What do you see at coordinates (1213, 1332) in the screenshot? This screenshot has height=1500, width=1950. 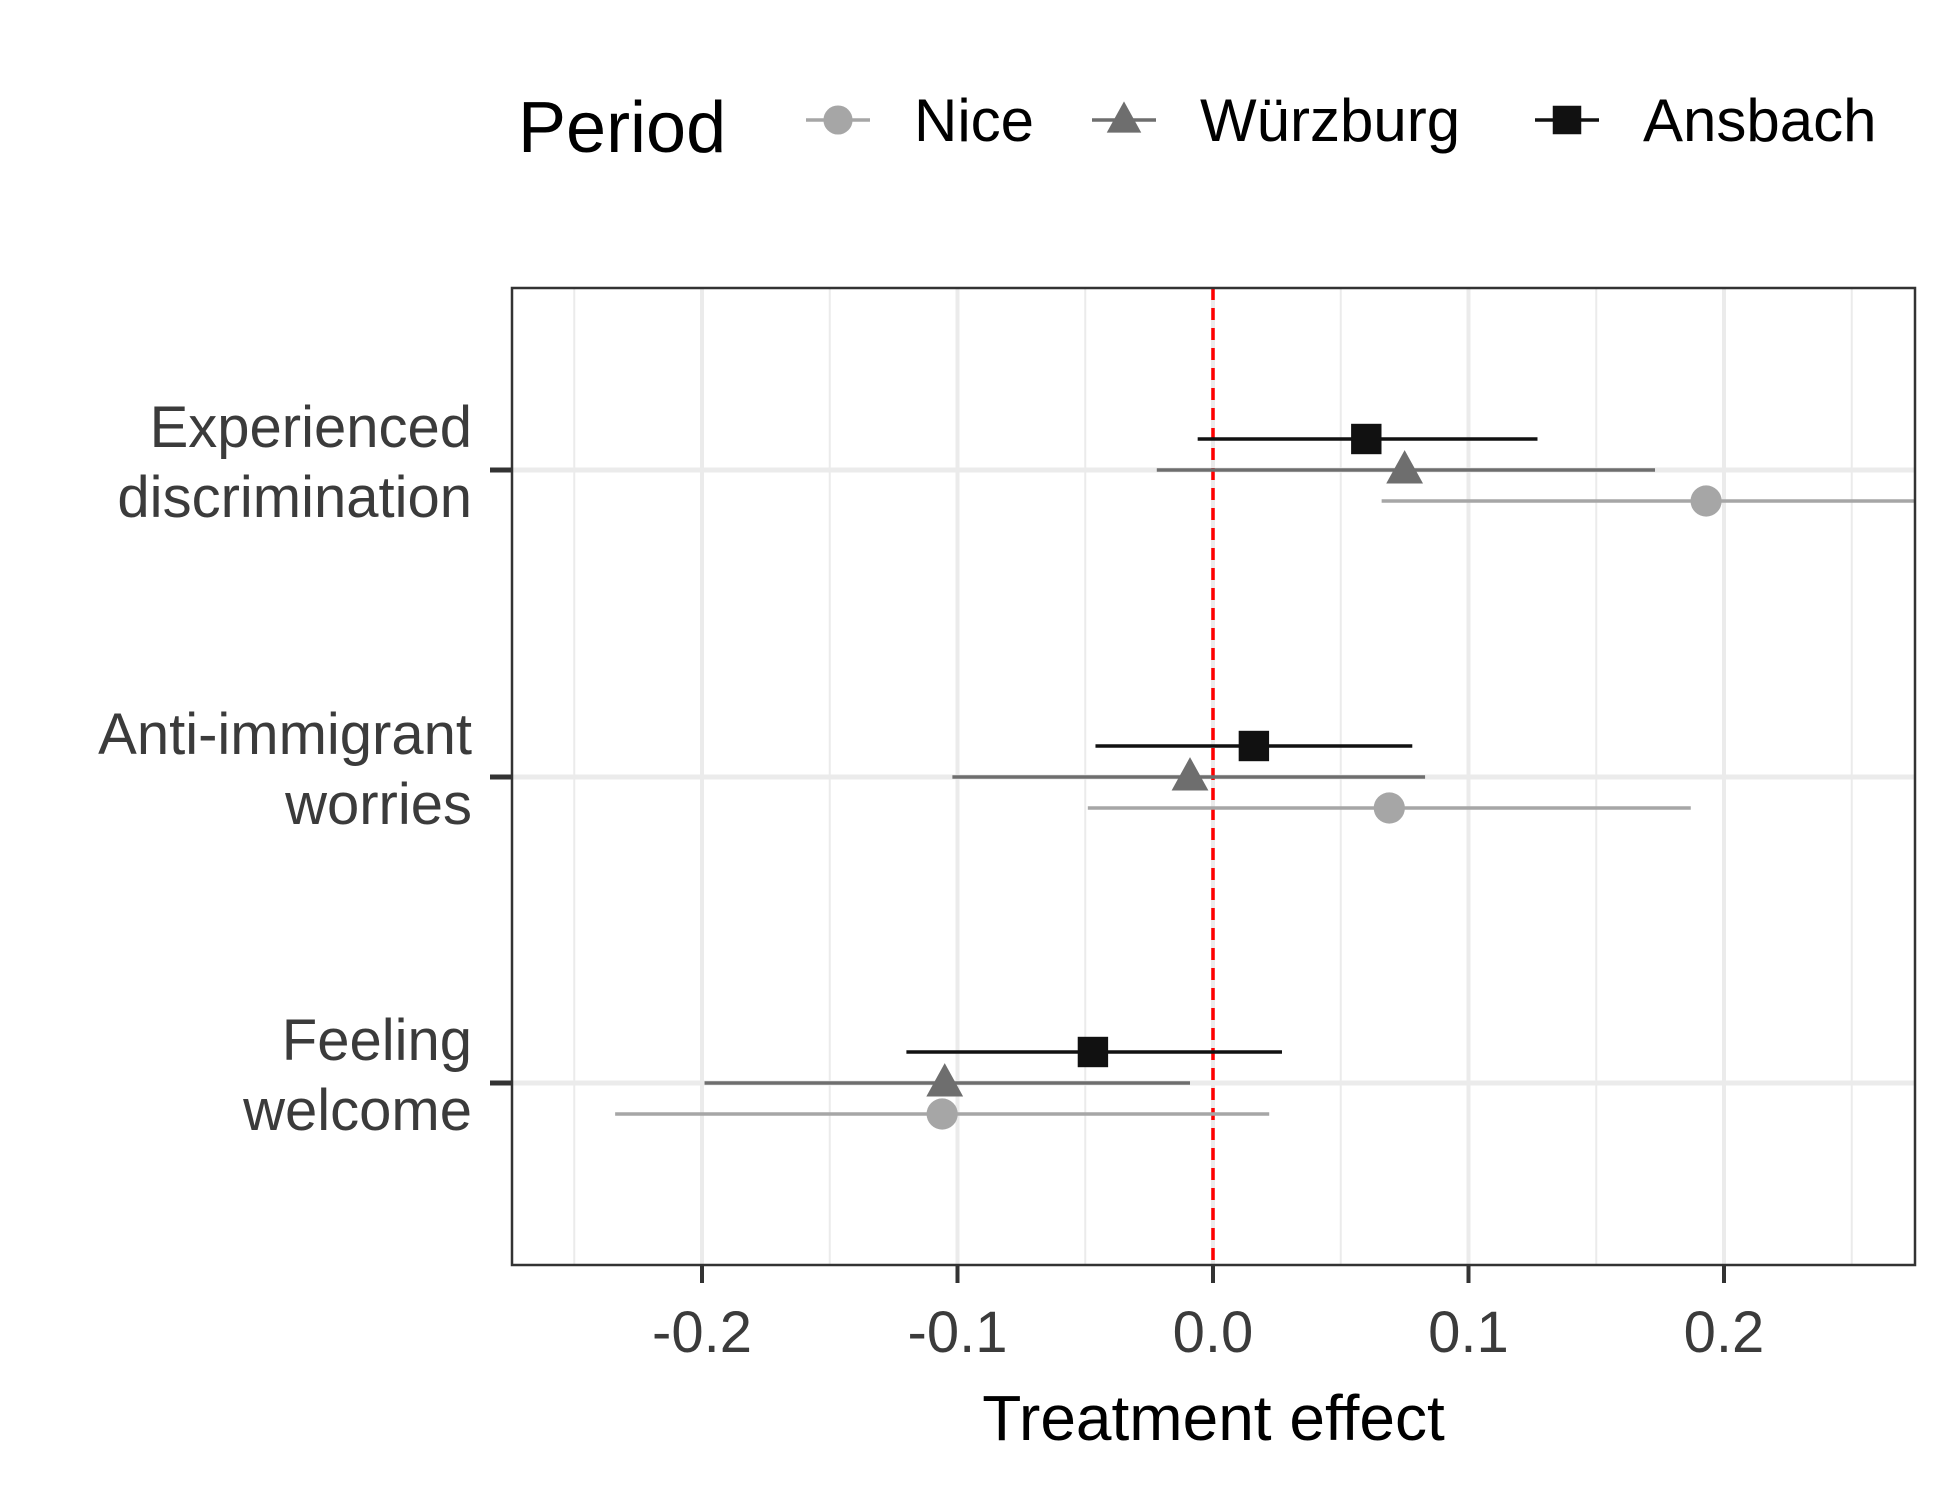 I see `x-tick-label: 0.0` at bounding box center [1213, 1332].